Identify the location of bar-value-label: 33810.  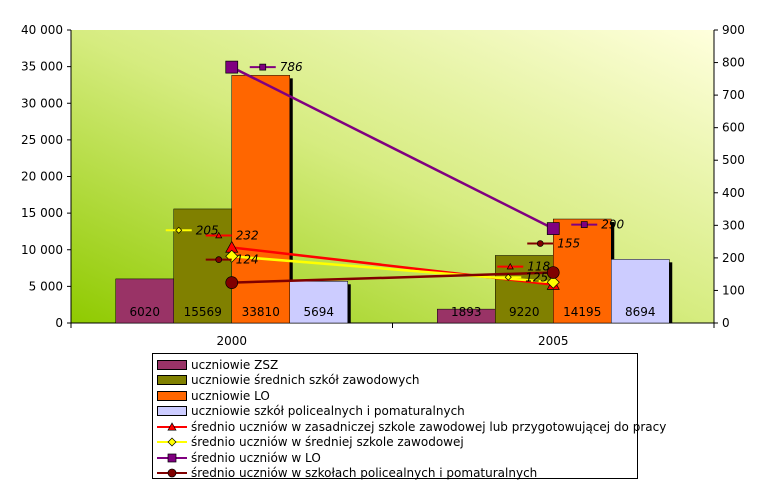
(261, 312).